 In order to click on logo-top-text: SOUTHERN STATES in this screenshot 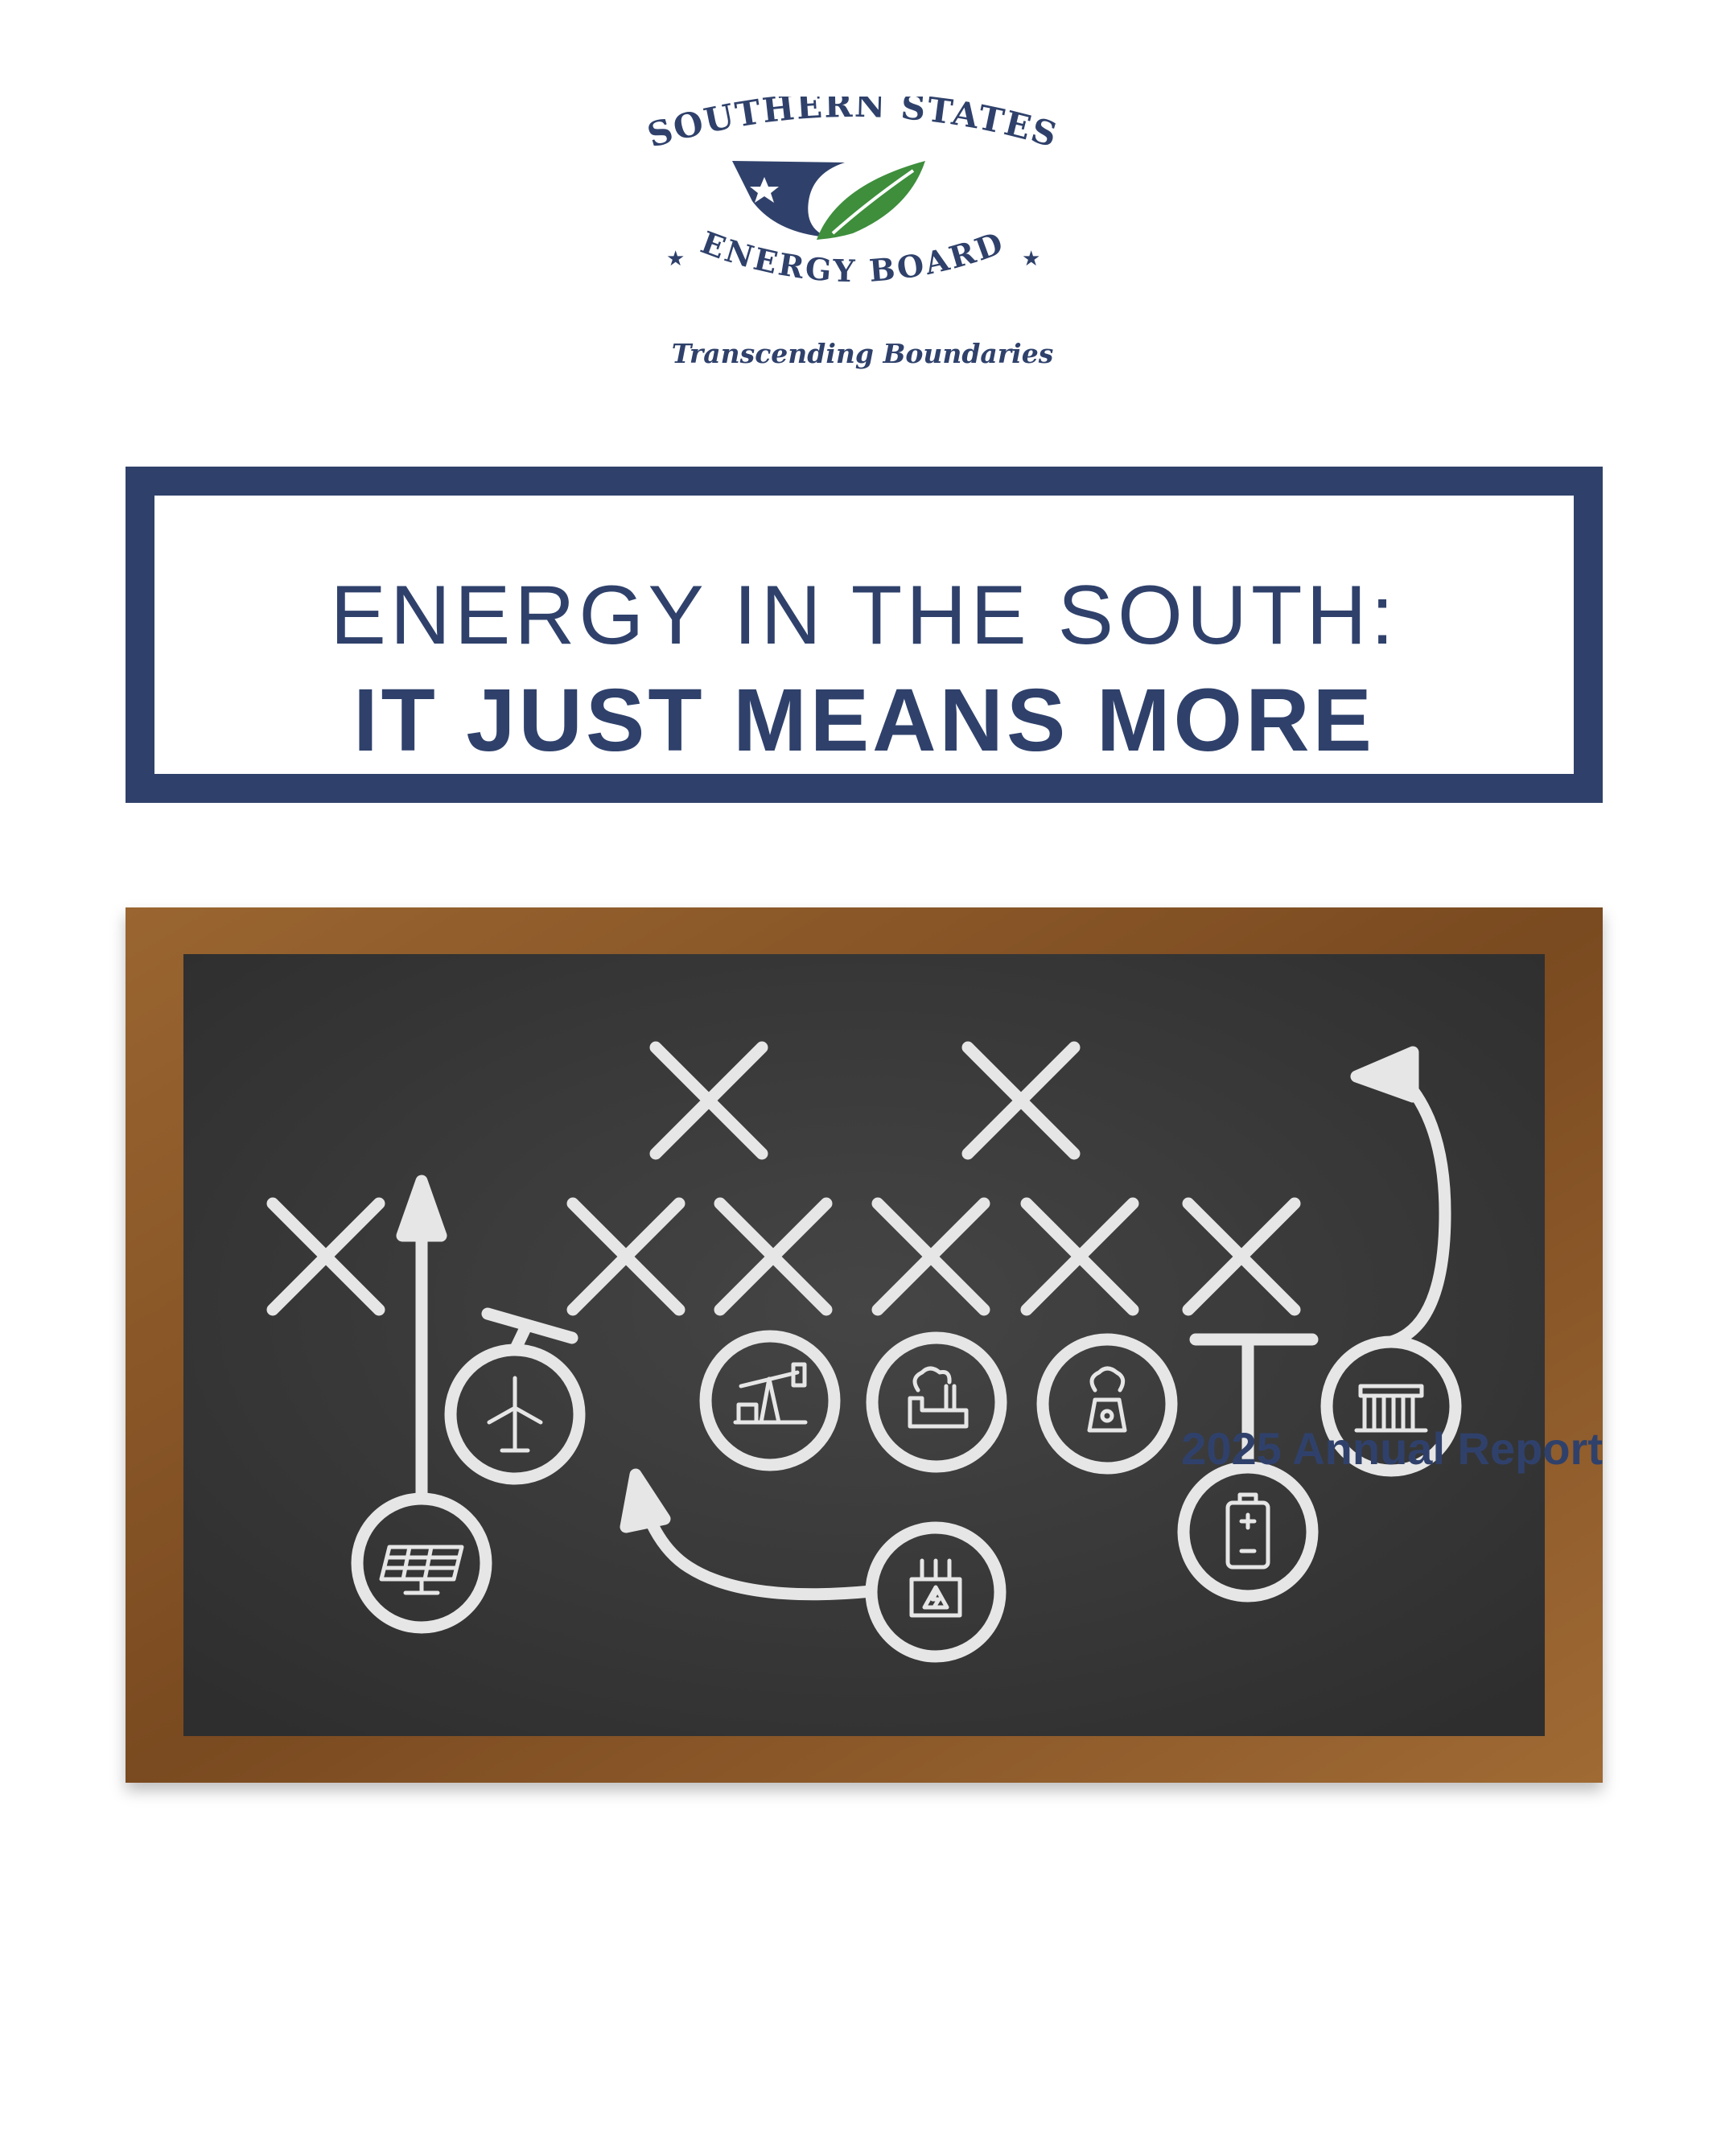, I will do `click(853, 126)`.